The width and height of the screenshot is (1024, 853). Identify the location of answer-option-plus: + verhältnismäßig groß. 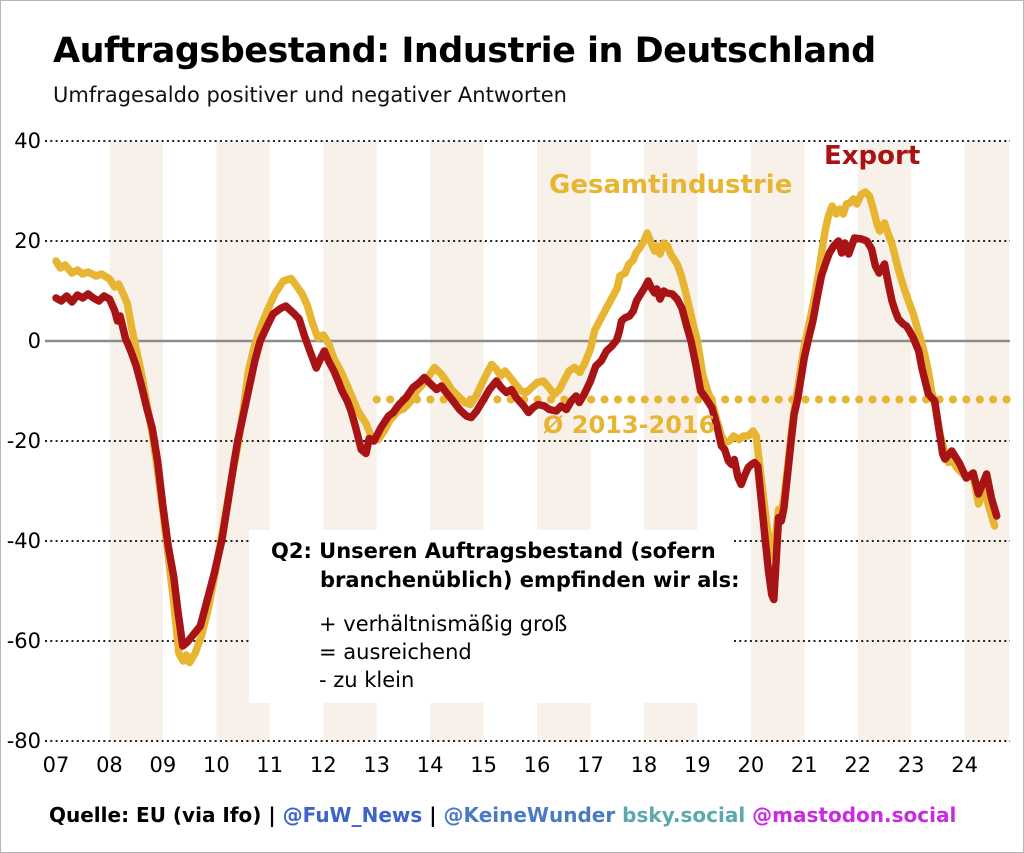
(443, 624).